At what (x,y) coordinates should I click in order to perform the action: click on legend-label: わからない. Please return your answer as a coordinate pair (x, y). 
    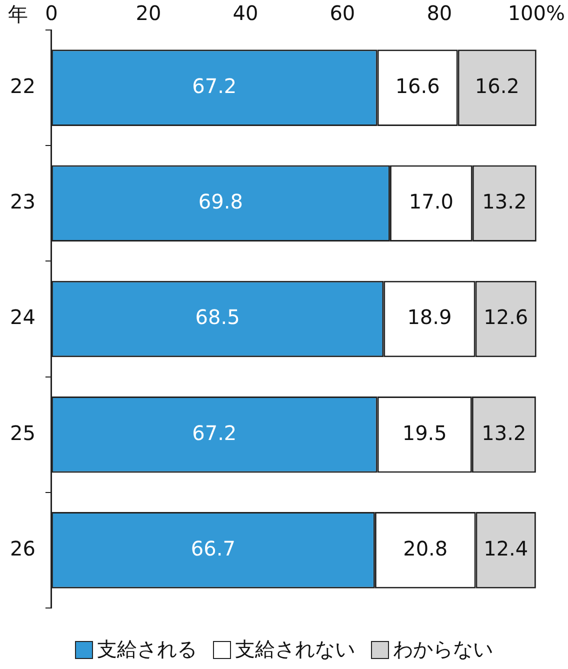
    Looking at the image, I should click on (443, 649).